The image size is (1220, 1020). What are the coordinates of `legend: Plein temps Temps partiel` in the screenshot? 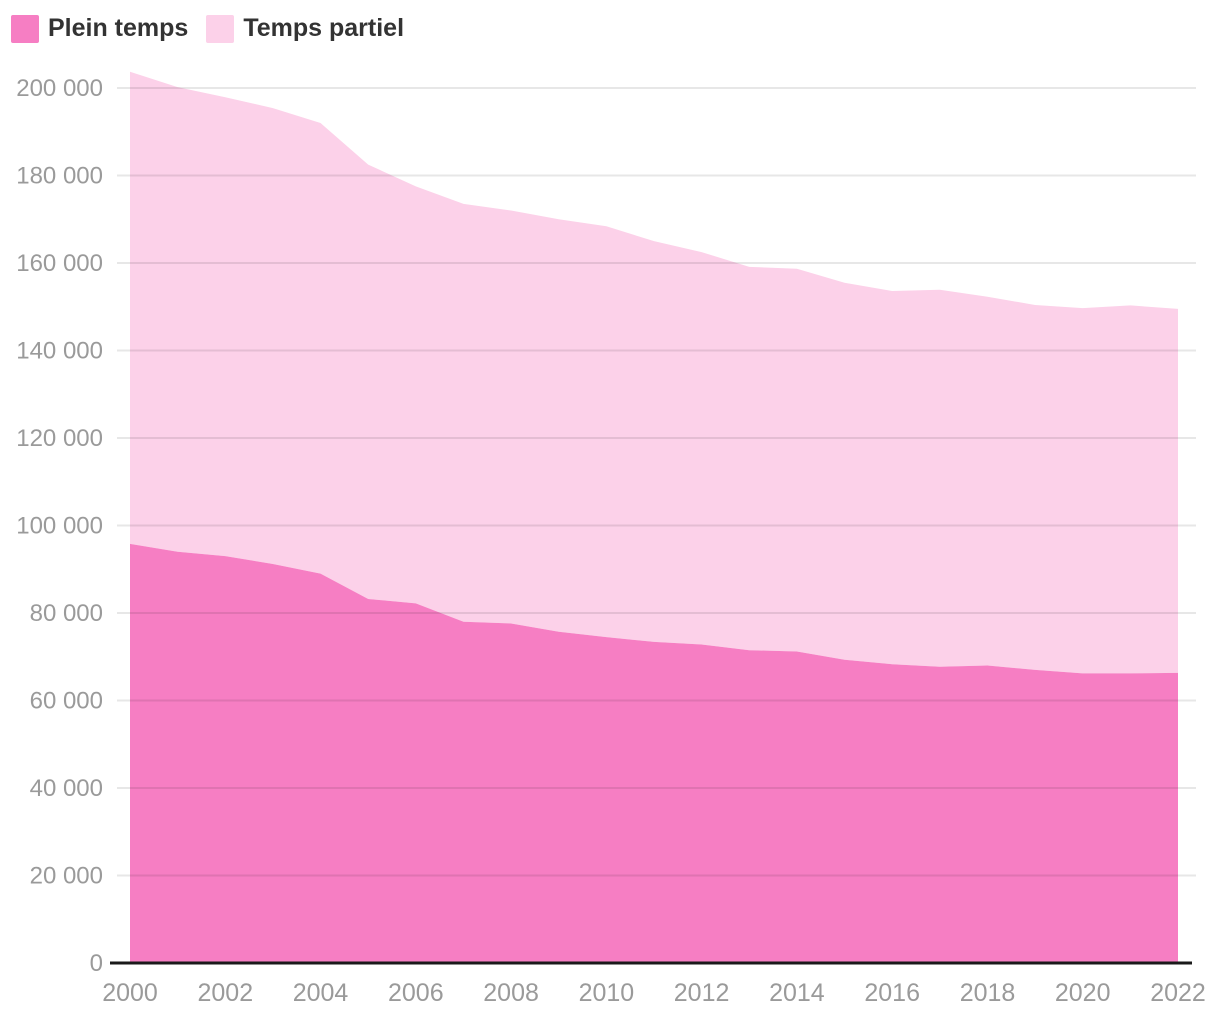 It's located at (207, 28).